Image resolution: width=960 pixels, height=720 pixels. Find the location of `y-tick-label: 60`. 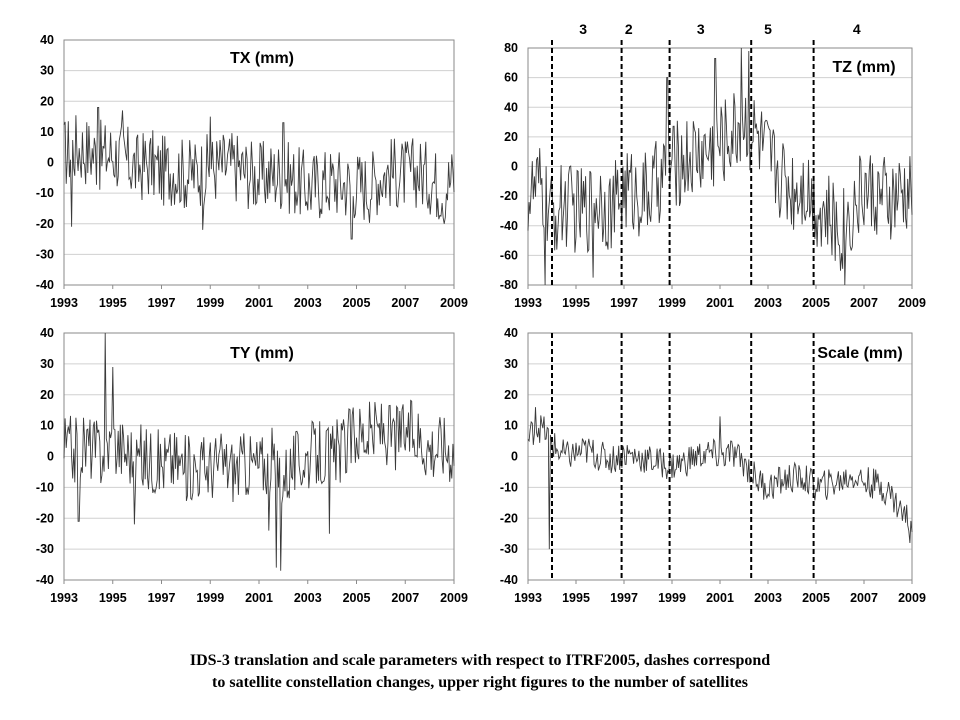

y-tick-label: 60 is located at coordinates (511, 78).